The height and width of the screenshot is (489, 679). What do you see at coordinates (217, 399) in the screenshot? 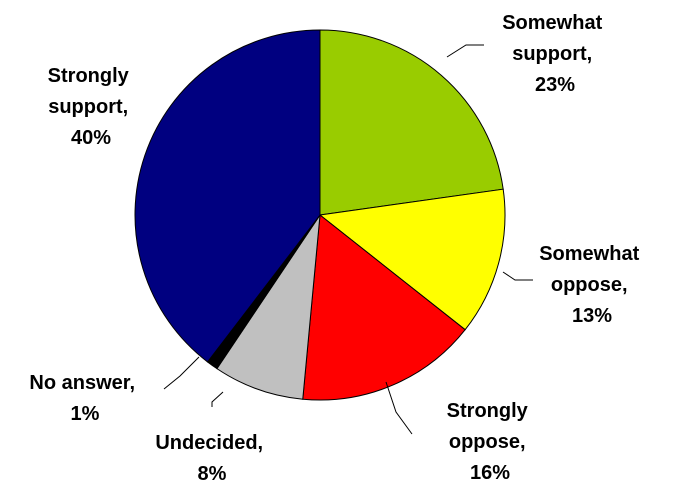
I see `leader-line-undecided` at bounding box center [217, 399].